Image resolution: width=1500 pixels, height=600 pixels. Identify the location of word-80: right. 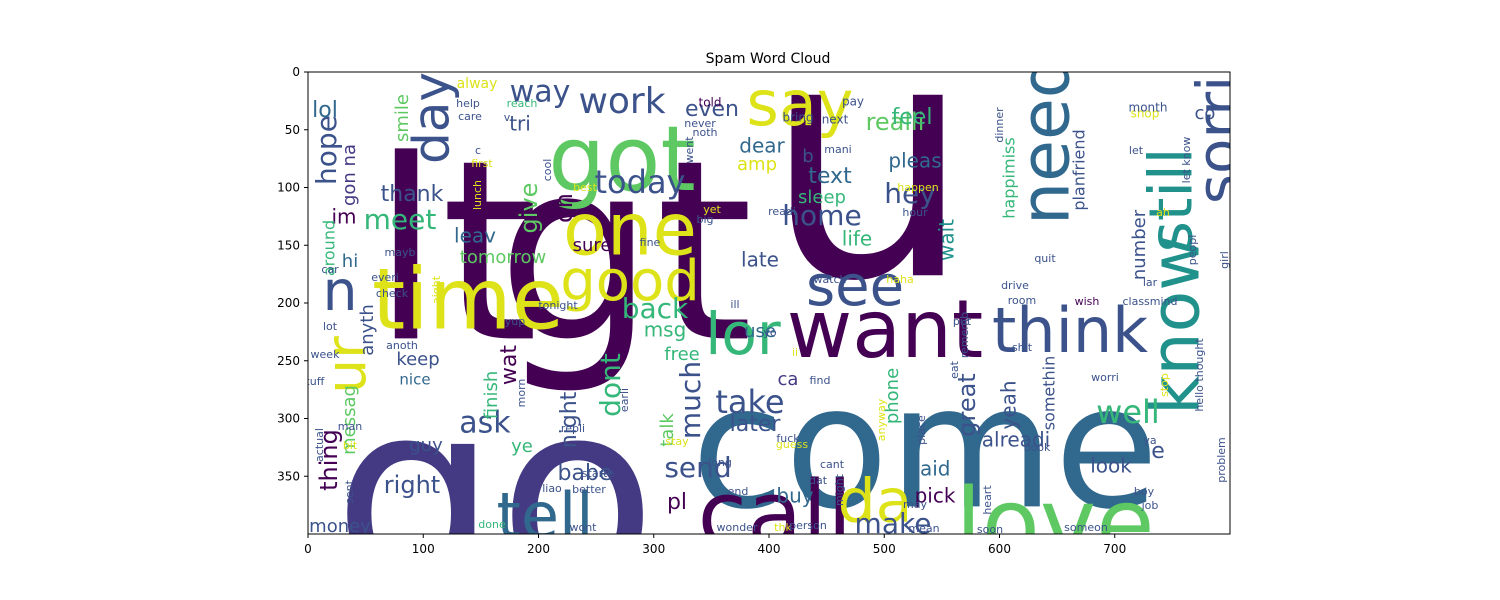
(412, 485).